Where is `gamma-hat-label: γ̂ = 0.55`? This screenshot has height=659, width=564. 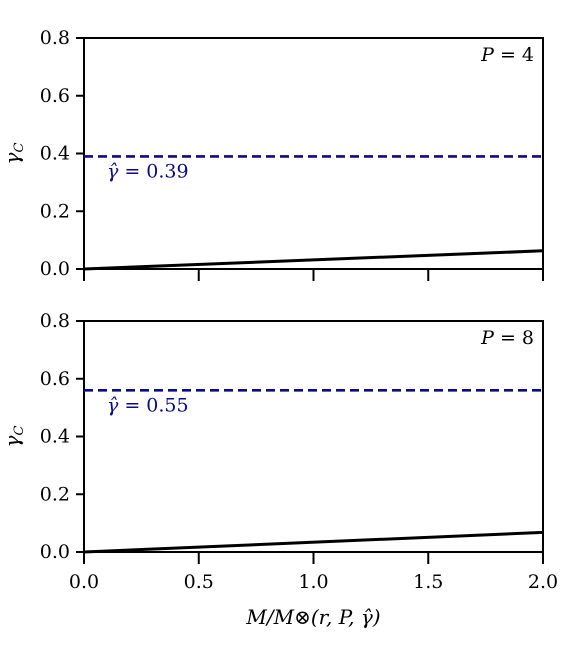 gamma-hat-label: γ̂ = 0.55 is located at coordinates (148, 405).